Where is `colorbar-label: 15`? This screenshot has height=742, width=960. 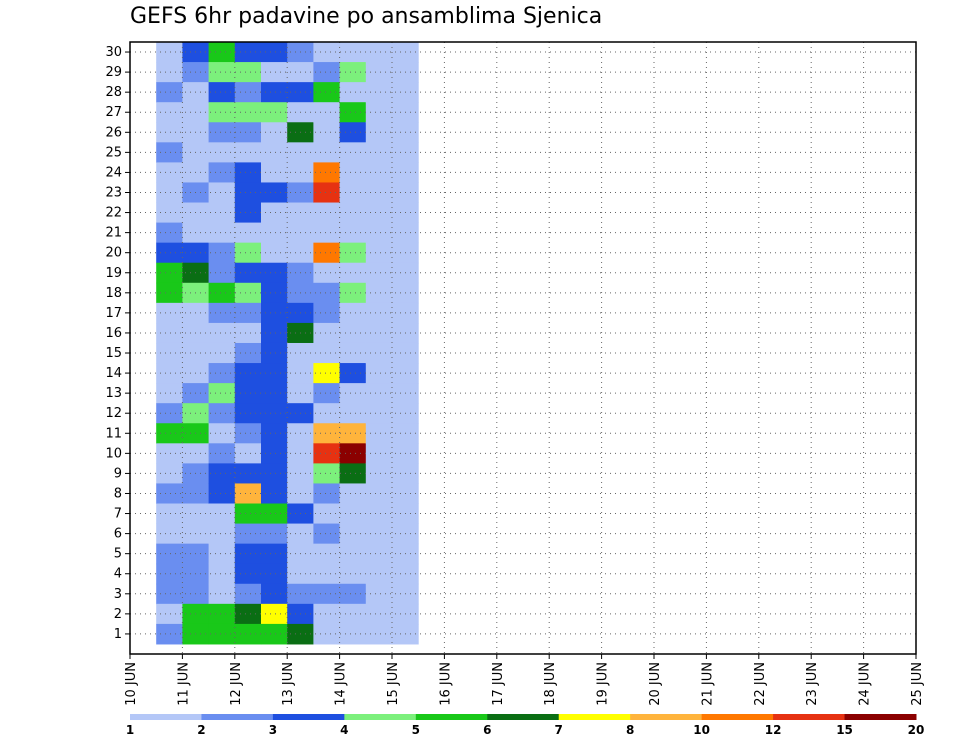
colorbar-label: 15 is located at coordinates (844, 730).